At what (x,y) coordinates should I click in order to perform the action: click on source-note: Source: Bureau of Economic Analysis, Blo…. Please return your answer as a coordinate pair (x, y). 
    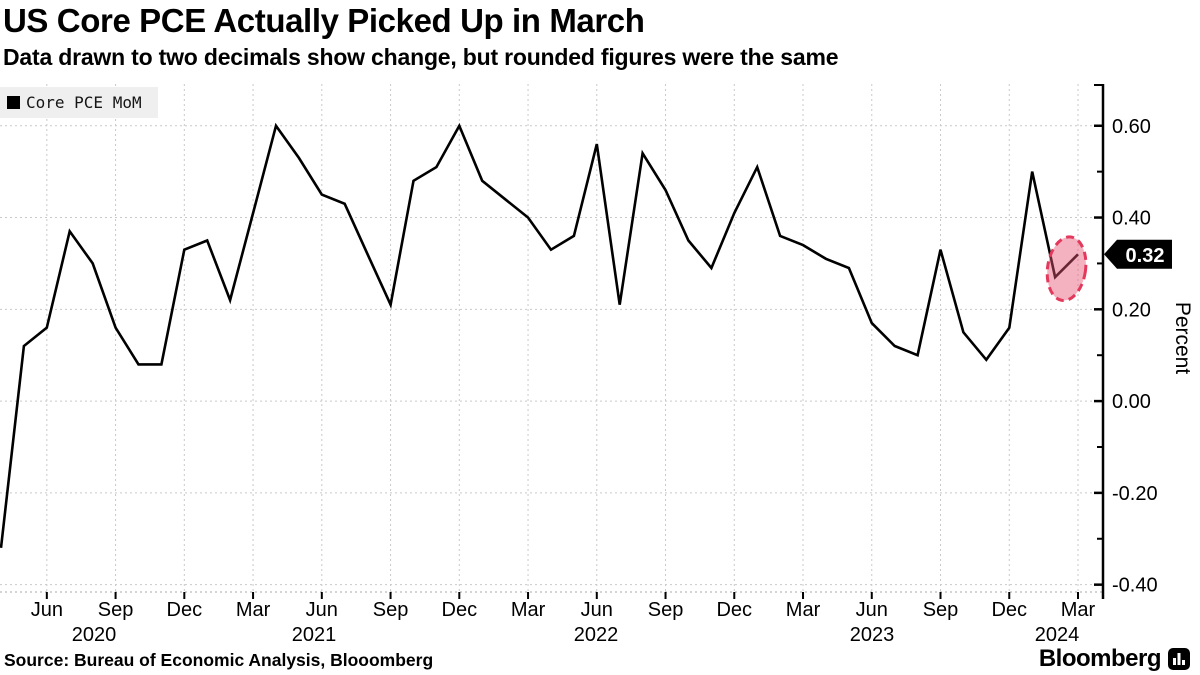
    Looking at the image, I should click on (219, 660).